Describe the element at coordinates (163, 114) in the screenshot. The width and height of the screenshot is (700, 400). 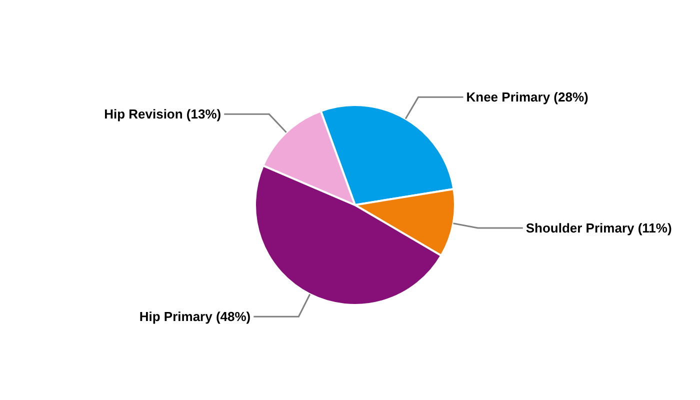
I see `slice-label: Hip Revision (13%)` at that location.